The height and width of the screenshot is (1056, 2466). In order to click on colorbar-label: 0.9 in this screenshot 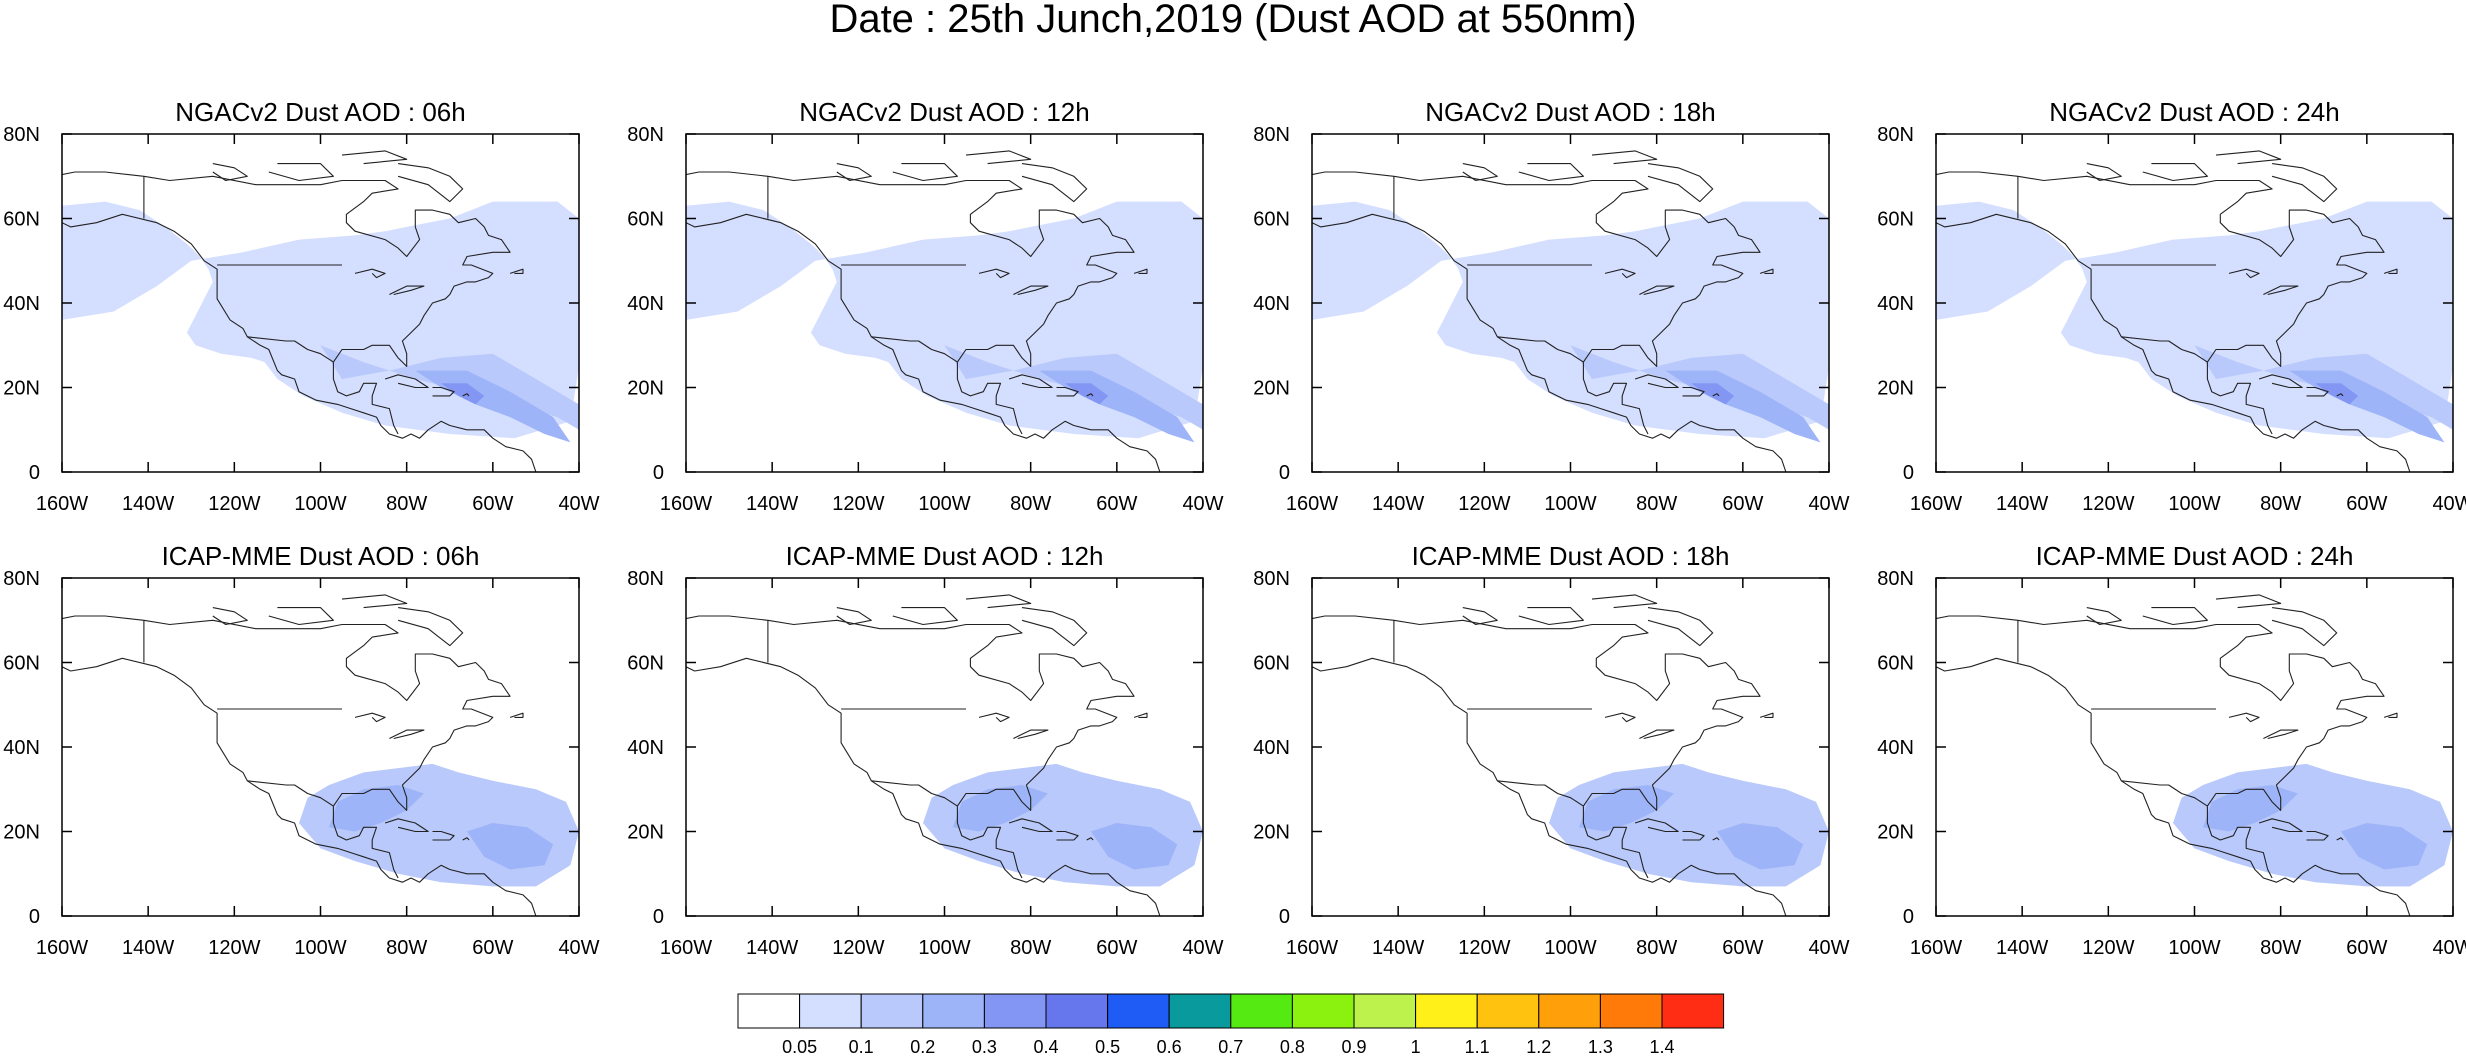, I will do `click(1353, 1046)`.